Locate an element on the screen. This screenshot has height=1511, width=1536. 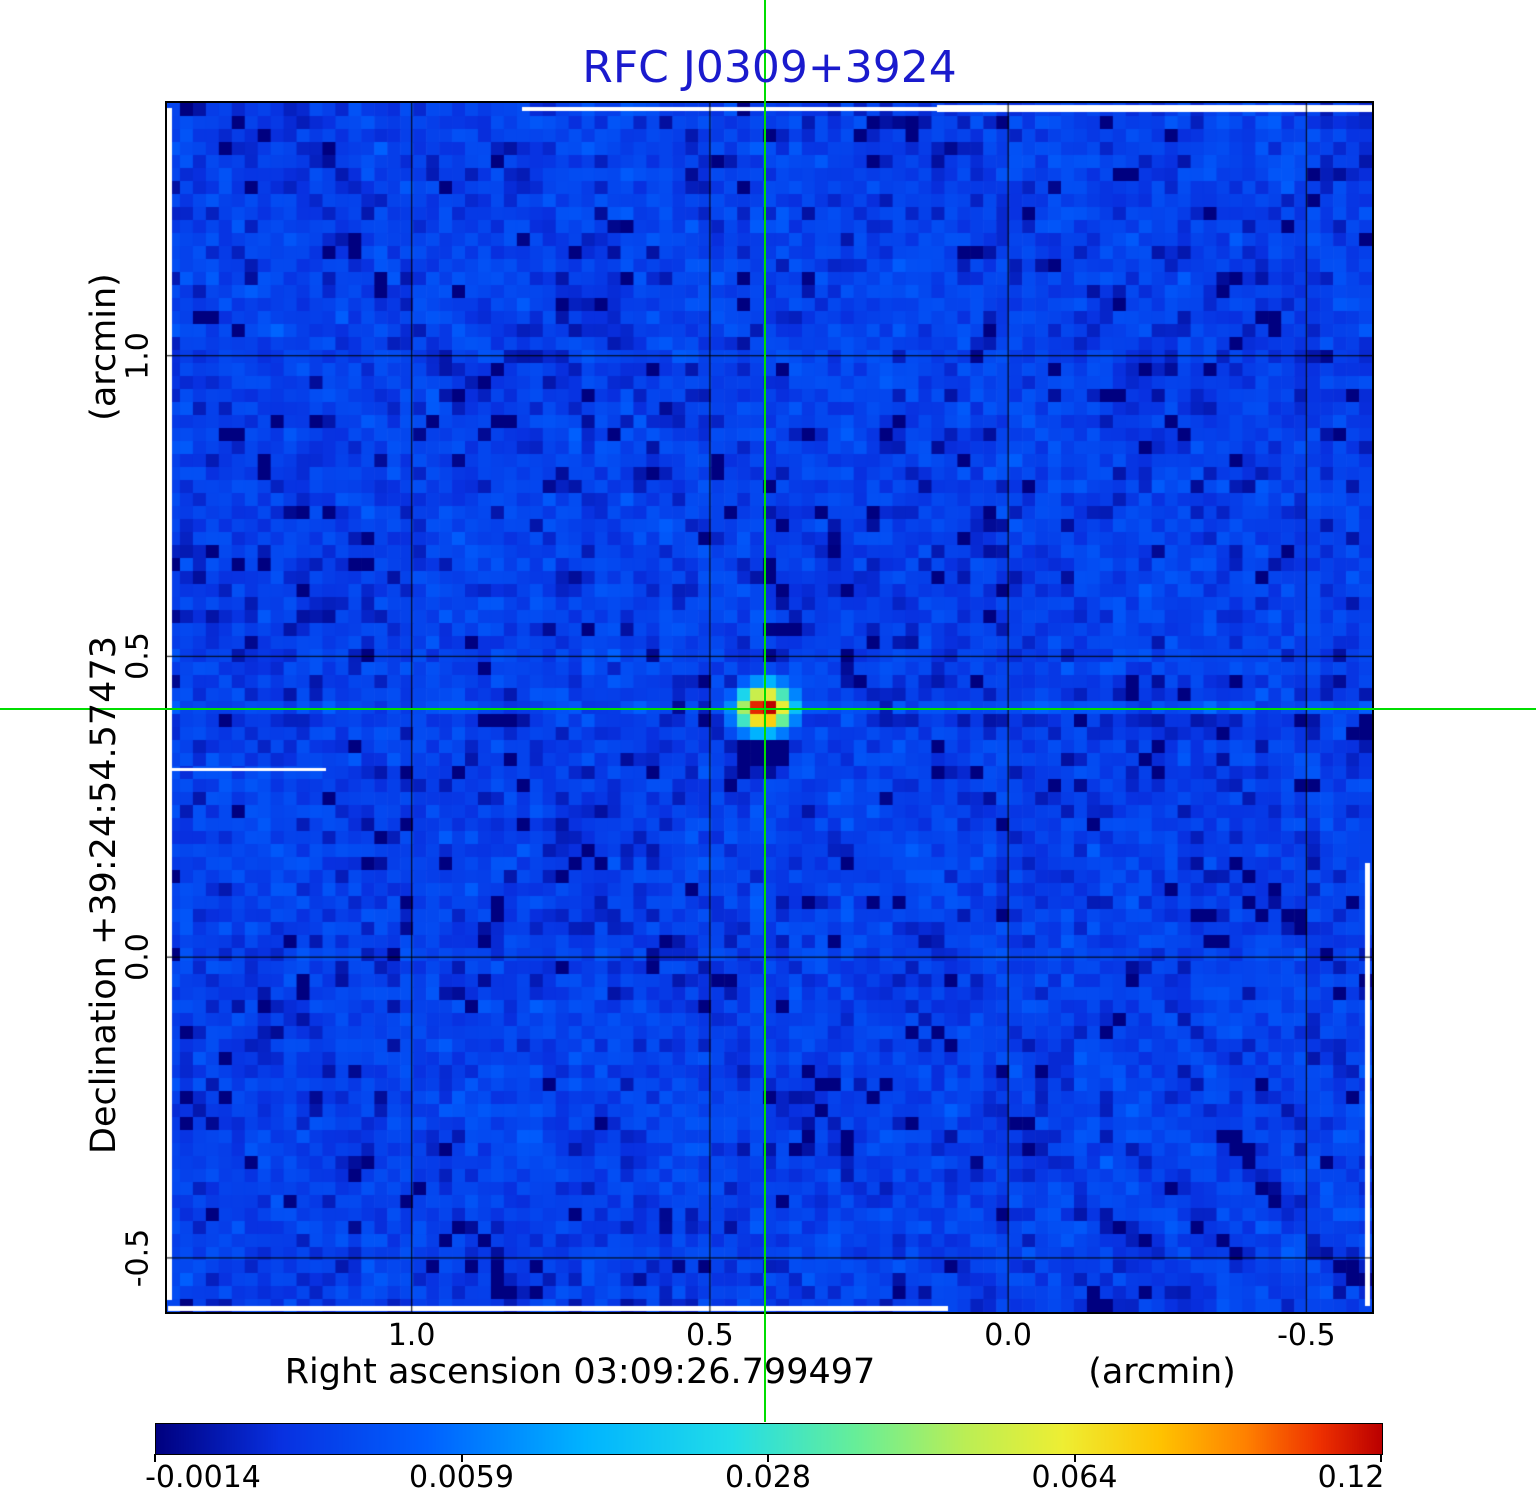
crosshair-horizontal-line is located at coordinates (768, 708).